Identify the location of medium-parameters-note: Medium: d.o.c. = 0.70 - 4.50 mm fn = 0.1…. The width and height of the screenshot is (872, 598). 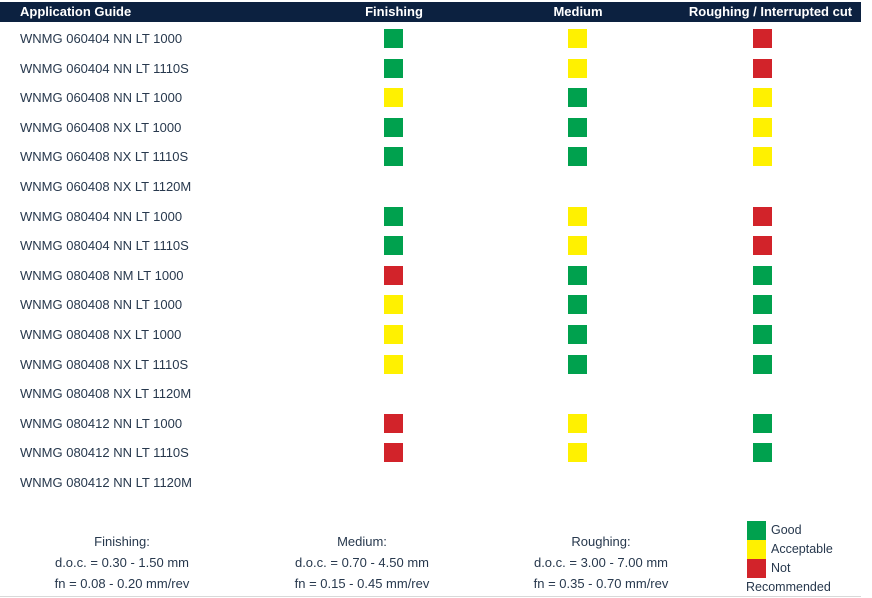
(362, 562).